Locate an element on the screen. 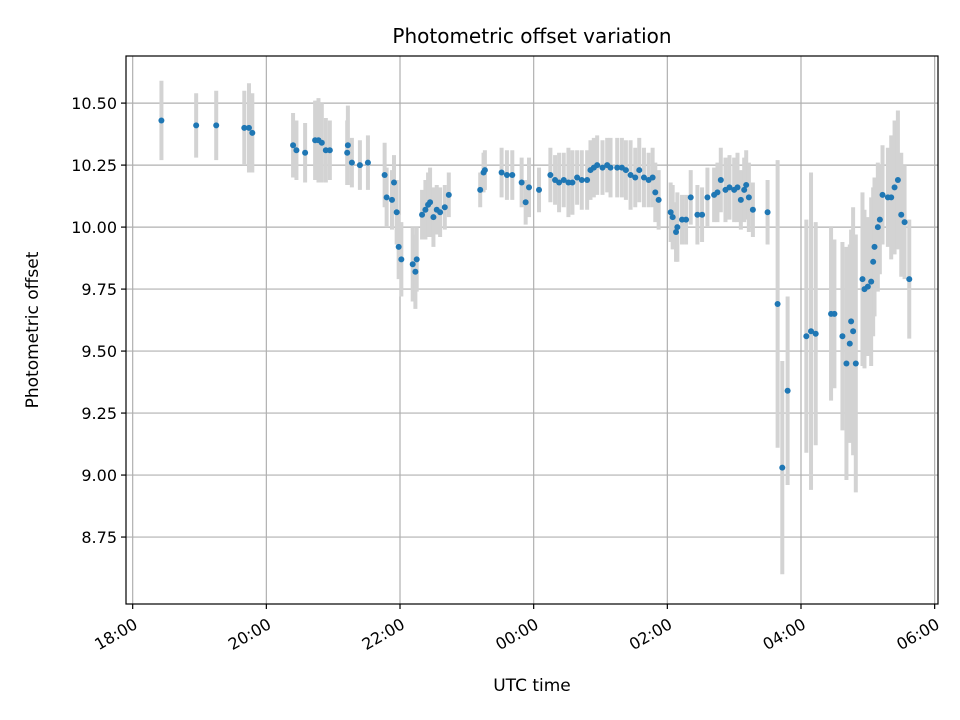 This screenshot has width=960, height=720. y-tick-label: 10.50 is located at coordinates (94, 103).